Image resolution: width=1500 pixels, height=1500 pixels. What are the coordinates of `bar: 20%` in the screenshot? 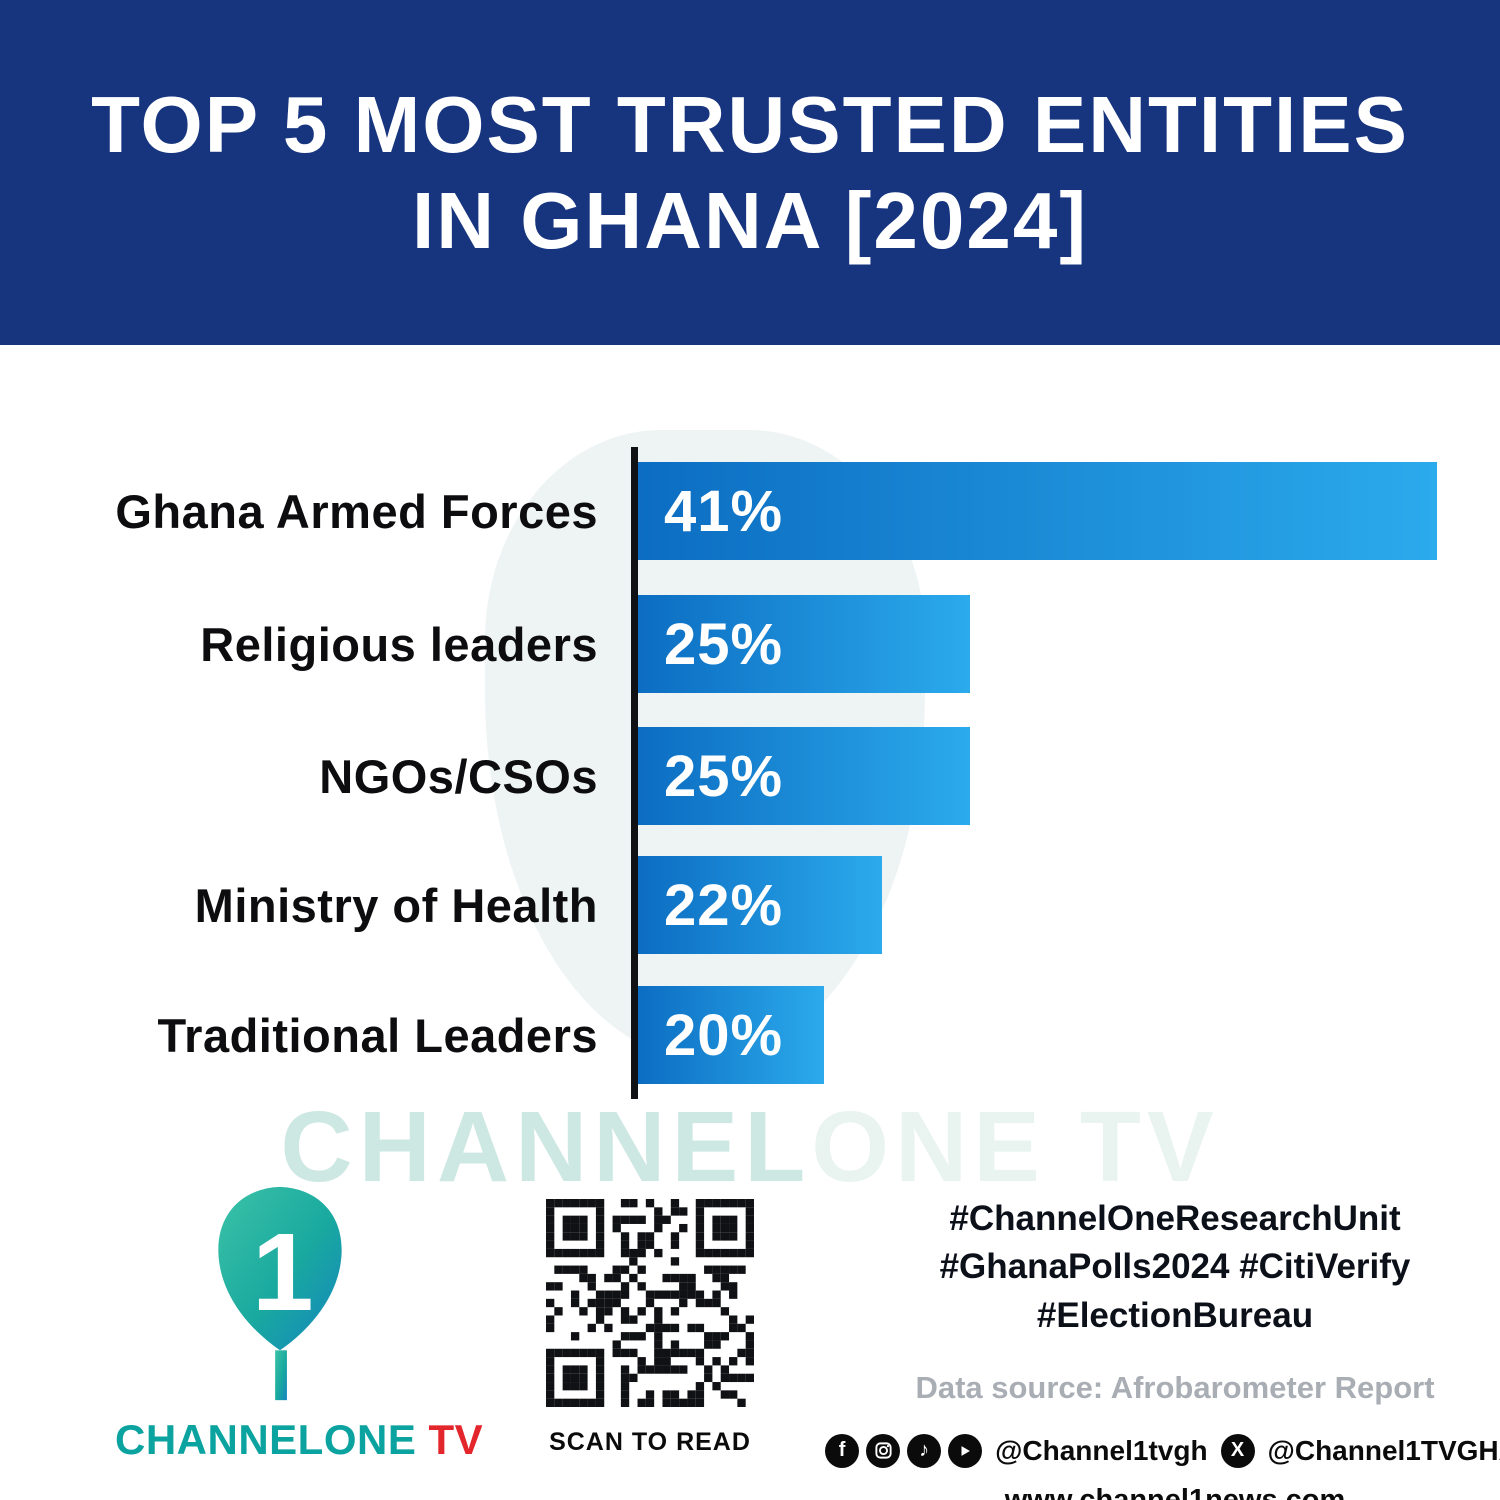 It's located at (731, 1035).